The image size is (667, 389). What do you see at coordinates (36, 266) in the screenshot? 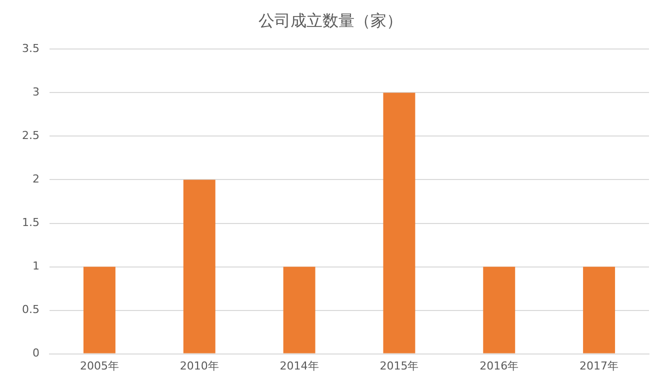
I see `y-tick-label: 1` at bounding box center [36, 266].